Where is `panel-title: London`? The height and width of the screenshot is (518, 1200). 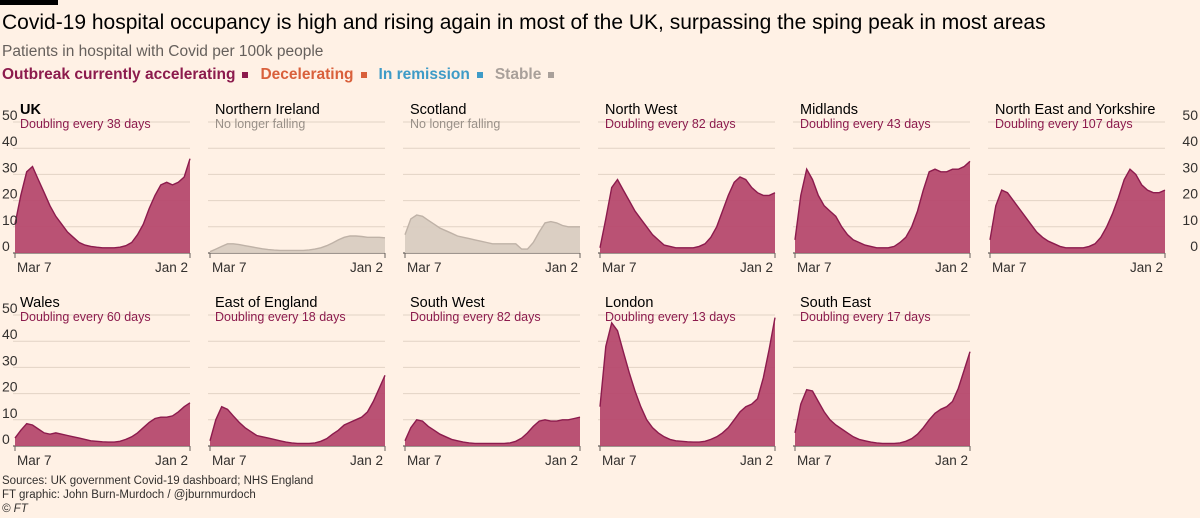 panel-title: London is located at coordinates (629, 303).